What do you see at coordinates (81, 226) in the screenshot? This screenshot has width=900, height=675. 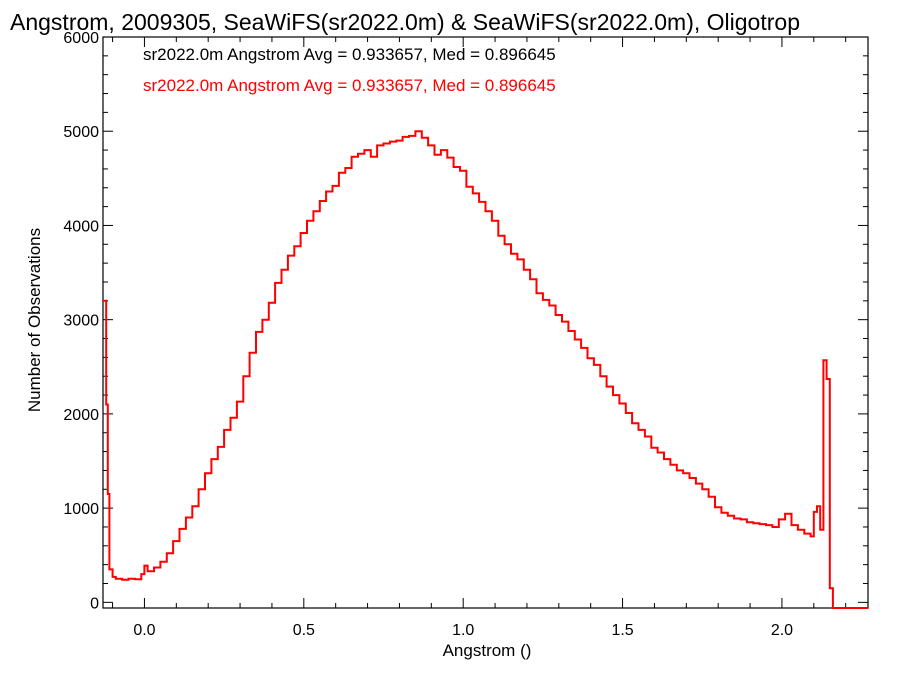 I see `y-tick-label: 4000` at bounding box center [81, 226].